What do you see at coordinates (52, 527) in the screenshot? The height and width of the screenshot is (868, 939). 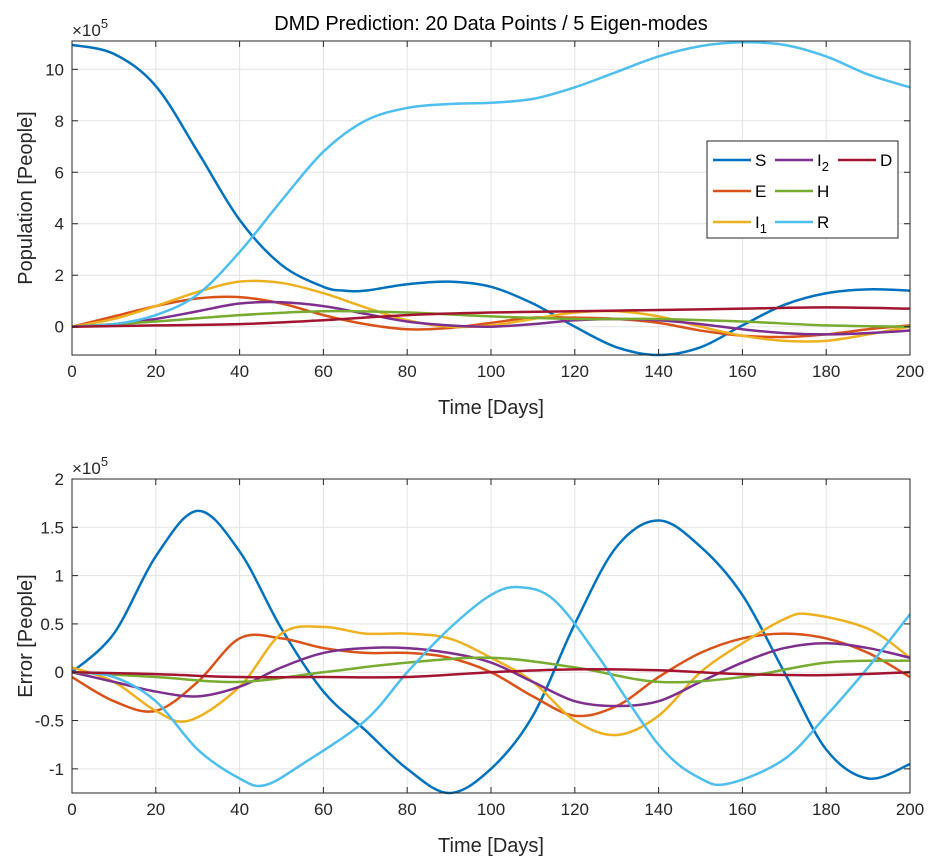 I see `y-tick-label: 1.5` at bounding box center [52, 527].